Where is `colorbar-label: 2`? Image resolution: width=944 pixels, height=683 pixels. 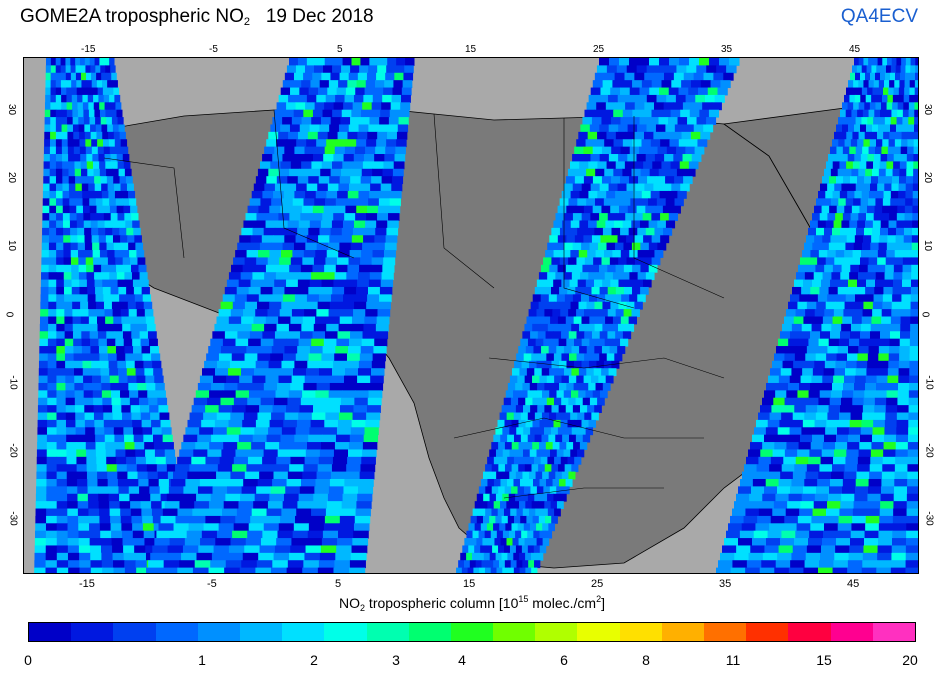 colorbar-label: 2 is located at coordinates (314, 660).